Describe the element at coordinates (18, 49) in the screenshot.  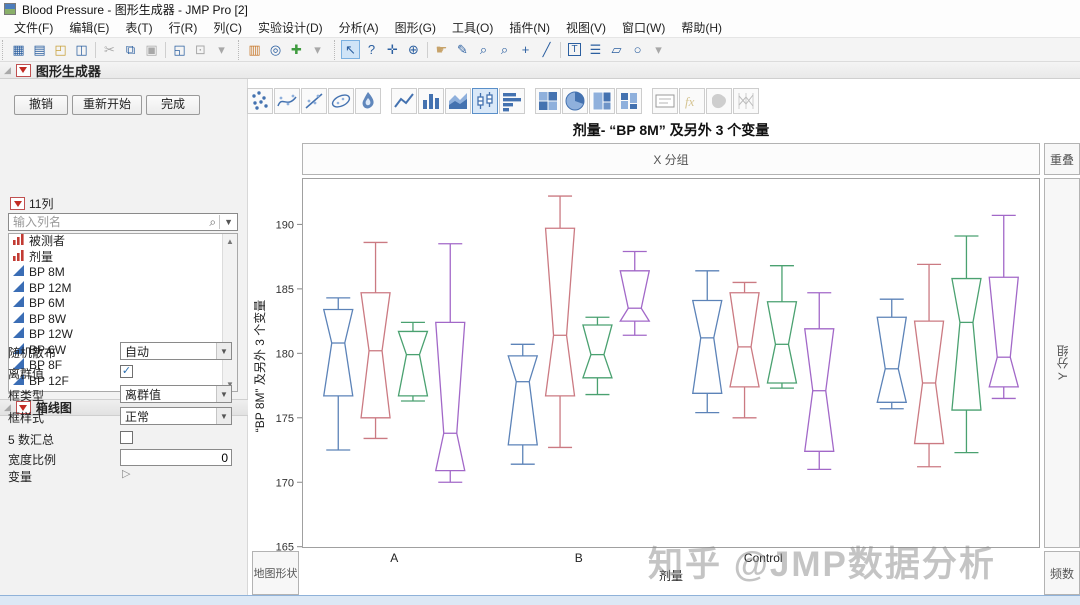
I see `new-data-table-icon: ▦` at that location.